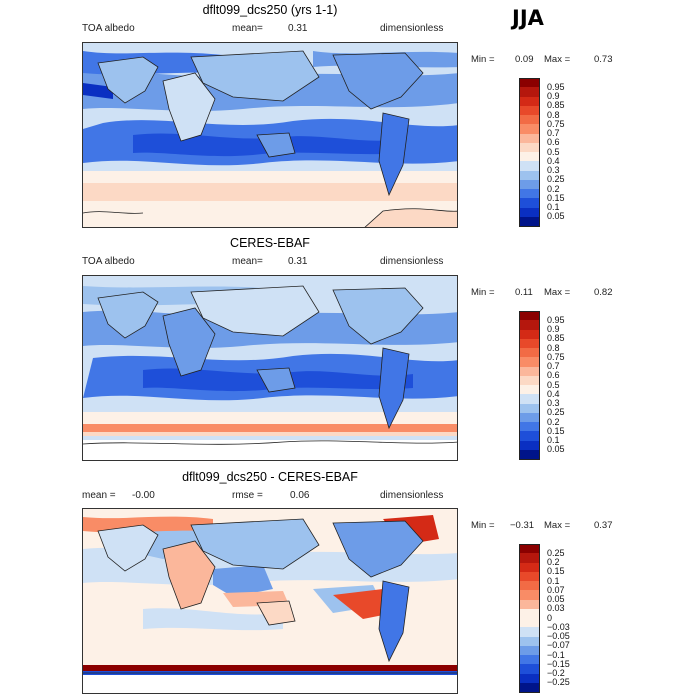 This screenshot has height=700, width=700. Describe the element at coordinates (483, 59) in the screenshot. I see `panel-1-min-label: Min =` at that location.